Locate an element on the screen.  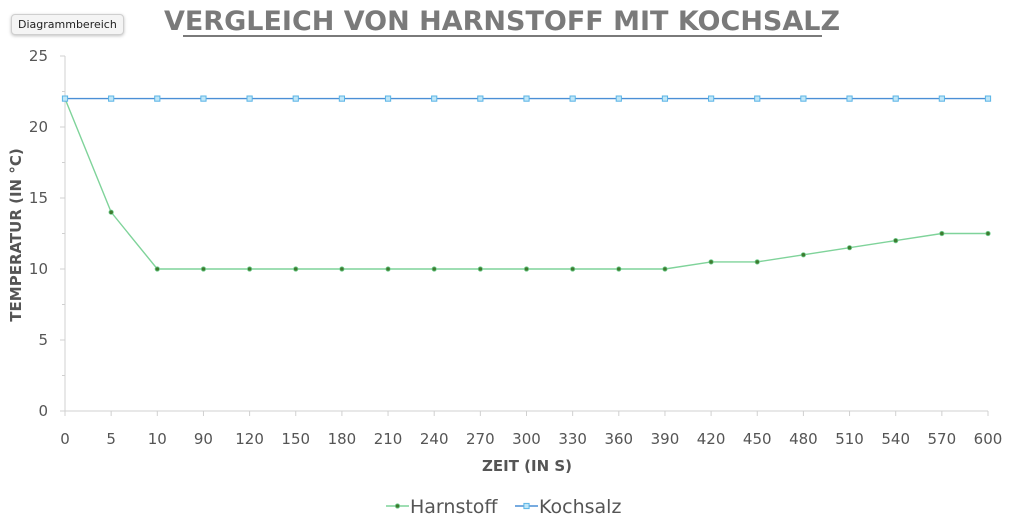
harnstoff-legend-marker is located at coordinates (397, 506).